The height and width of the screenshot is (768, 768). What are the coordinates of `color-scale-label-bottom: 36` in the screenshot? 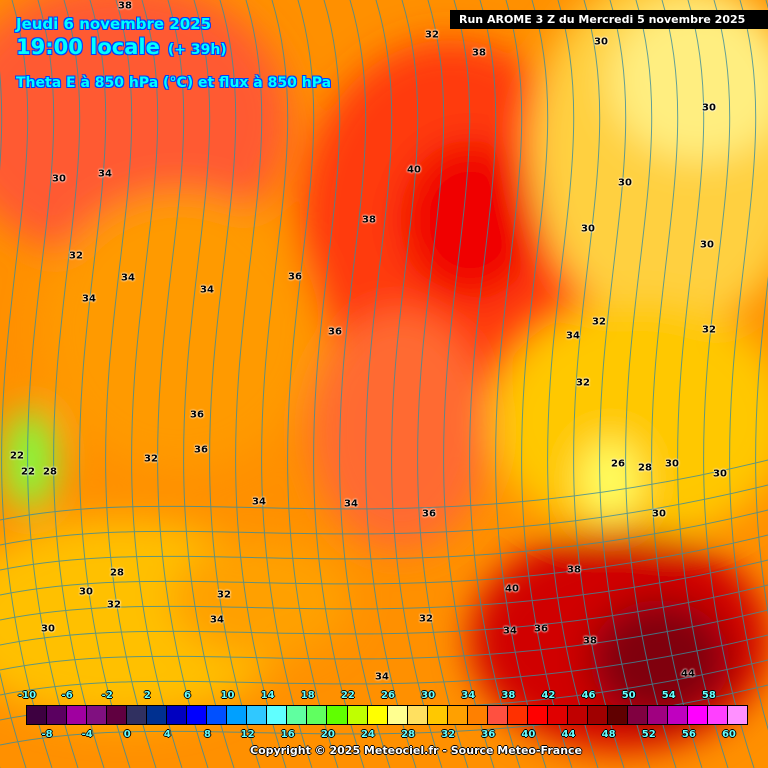 It's located at (488, 734).